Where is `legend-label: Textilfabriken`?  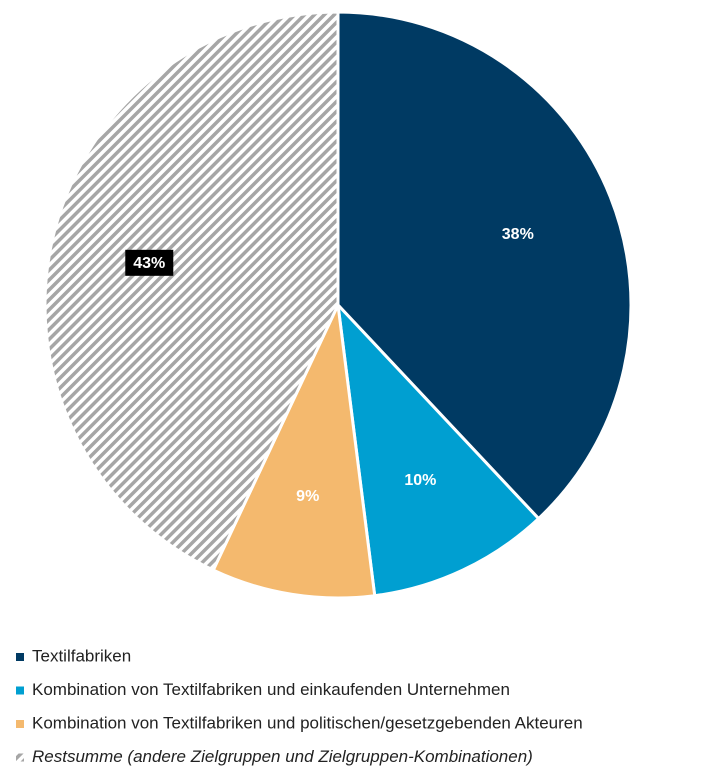
legend-label: Textilfabriken is located at coordinates (81, 655).